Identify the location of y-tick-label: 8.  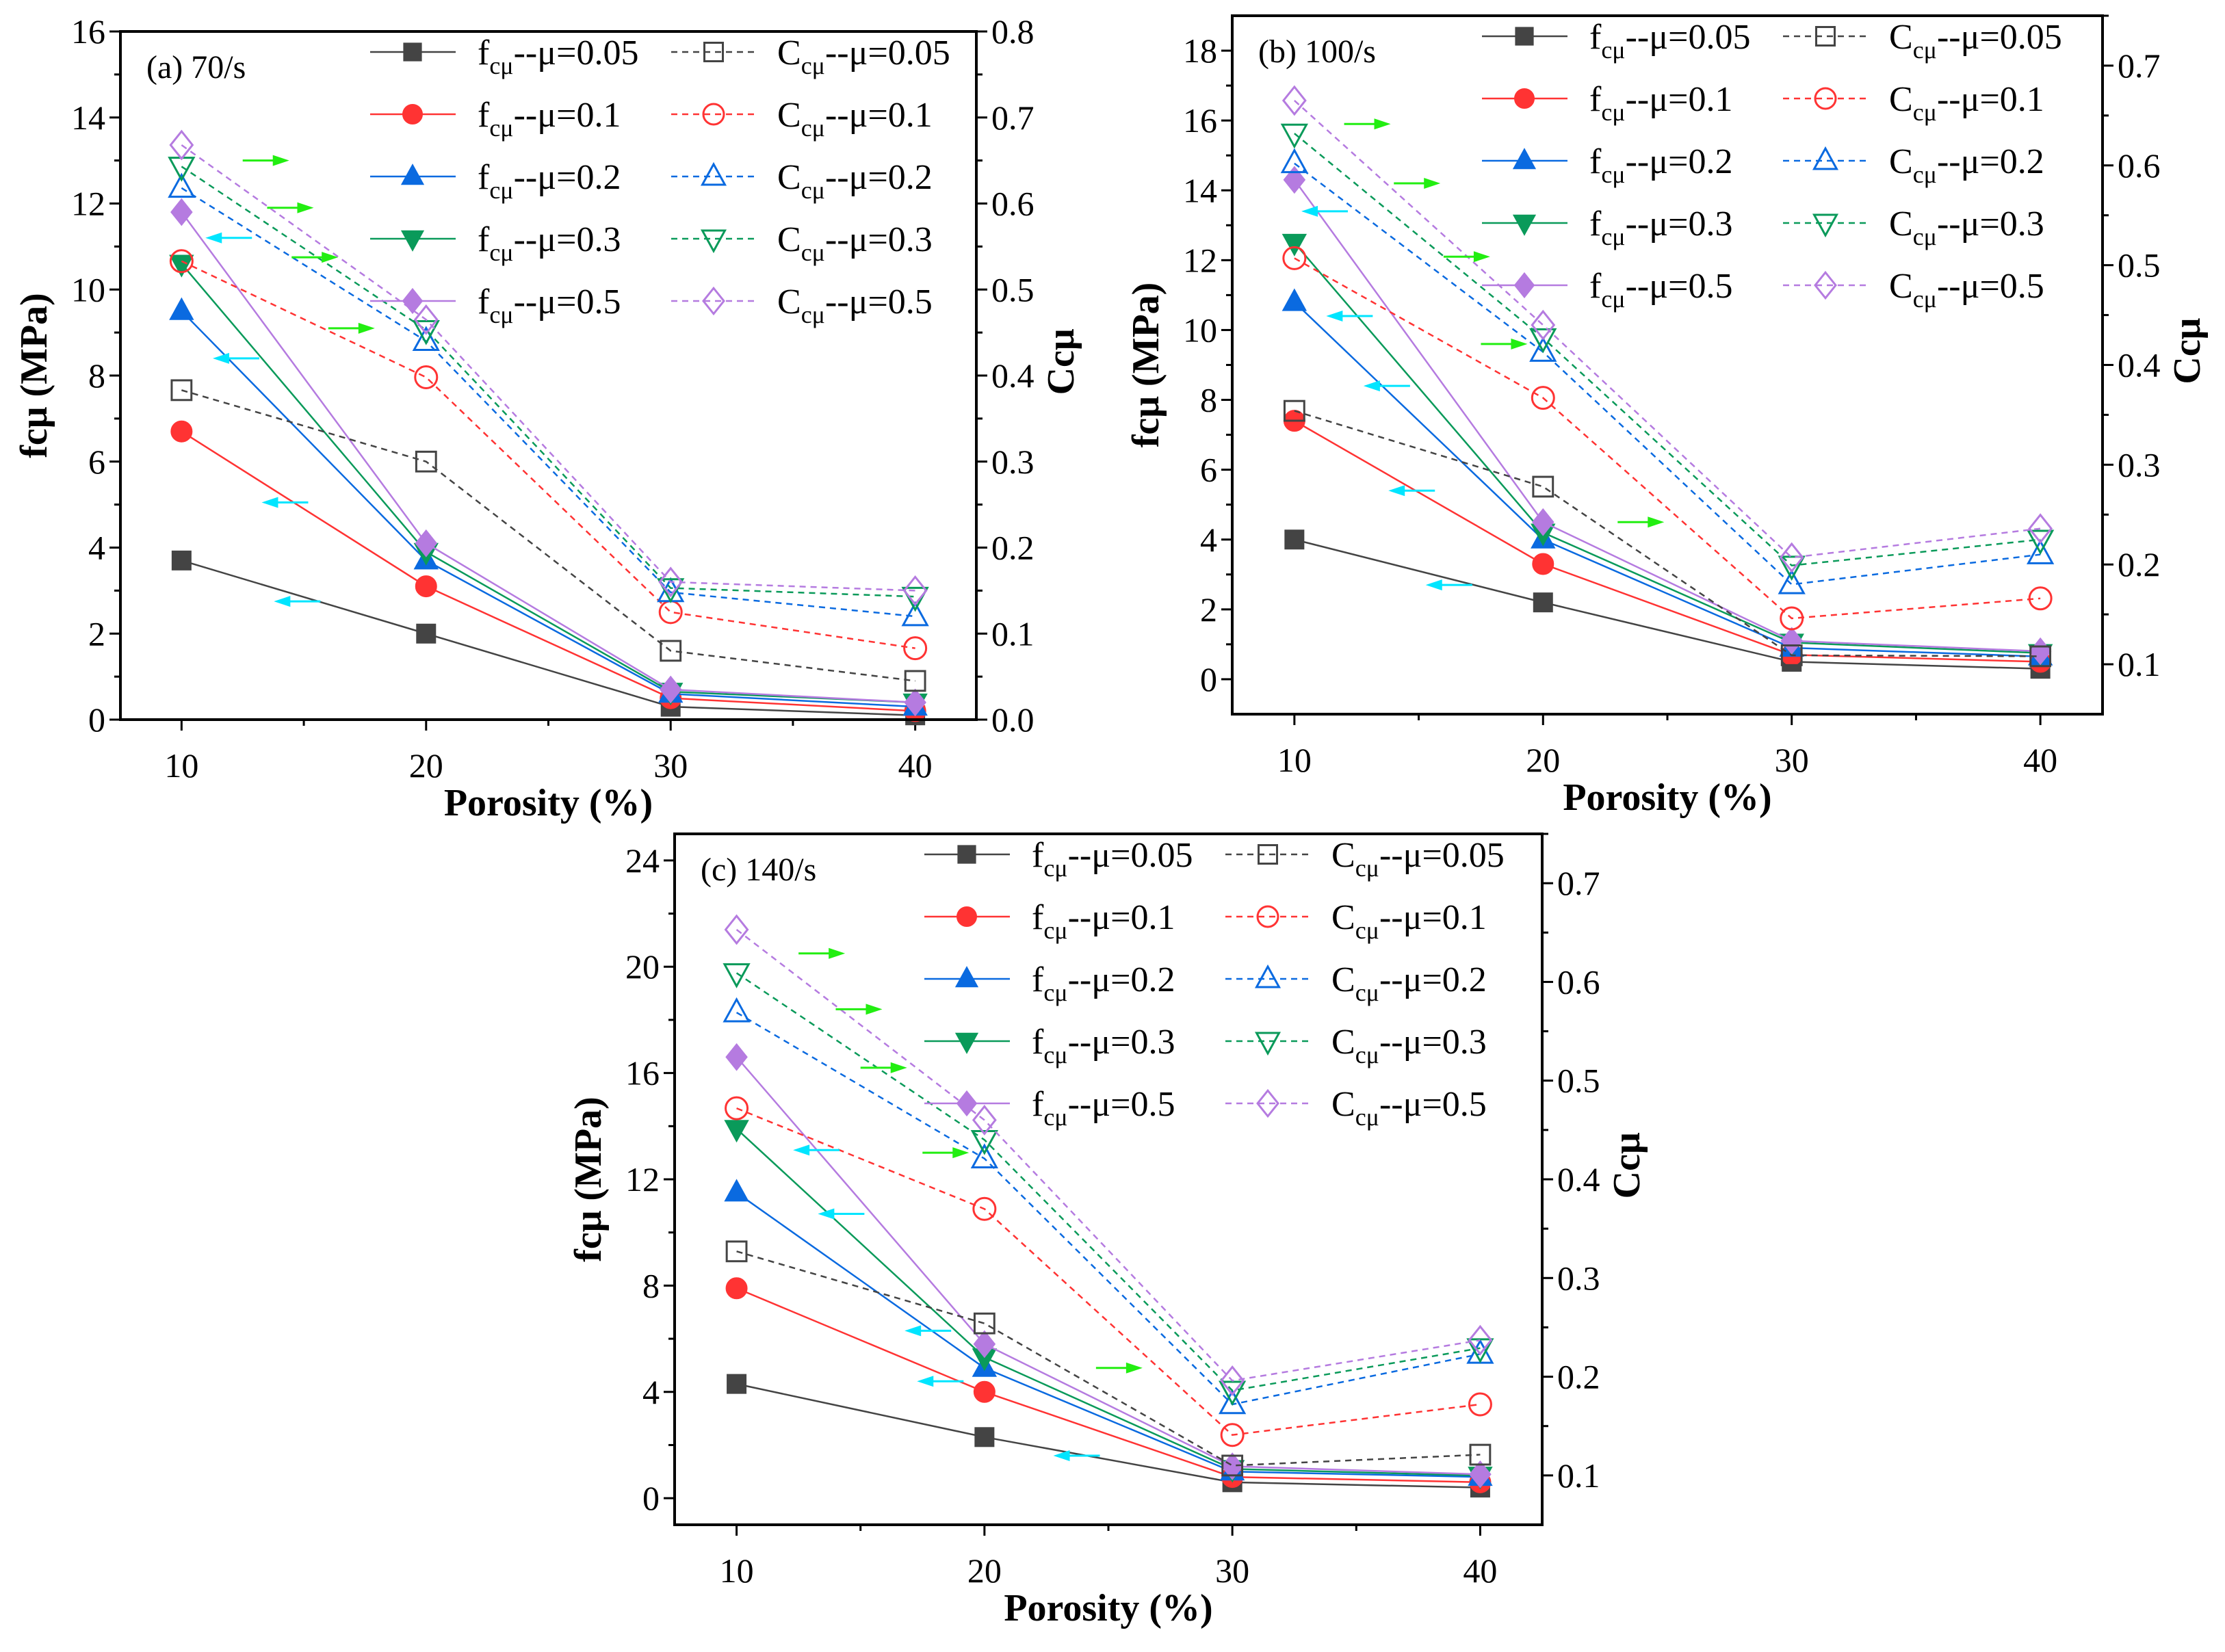
(651, 1285).